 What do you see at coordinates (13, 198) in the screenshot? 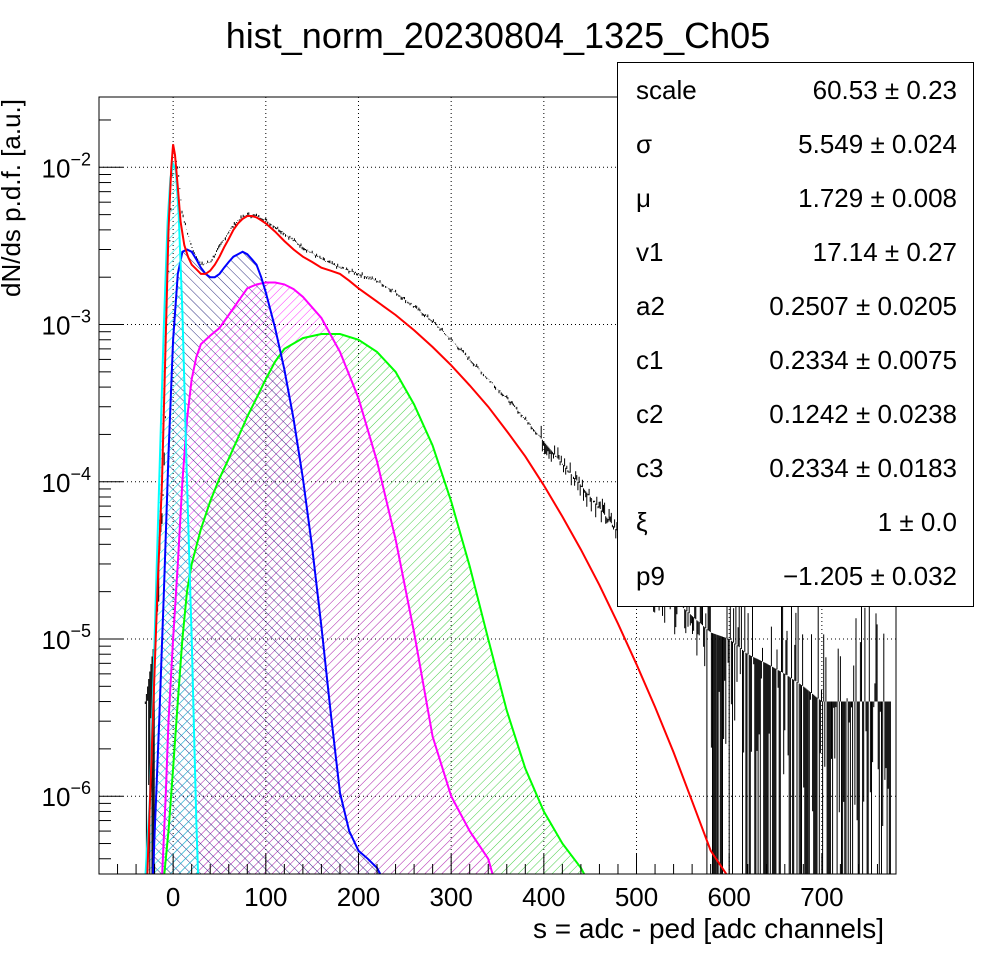
I see `y-axis-label: dN/ds p.d.f. [a.u.]` at bounding box center [13, 198].